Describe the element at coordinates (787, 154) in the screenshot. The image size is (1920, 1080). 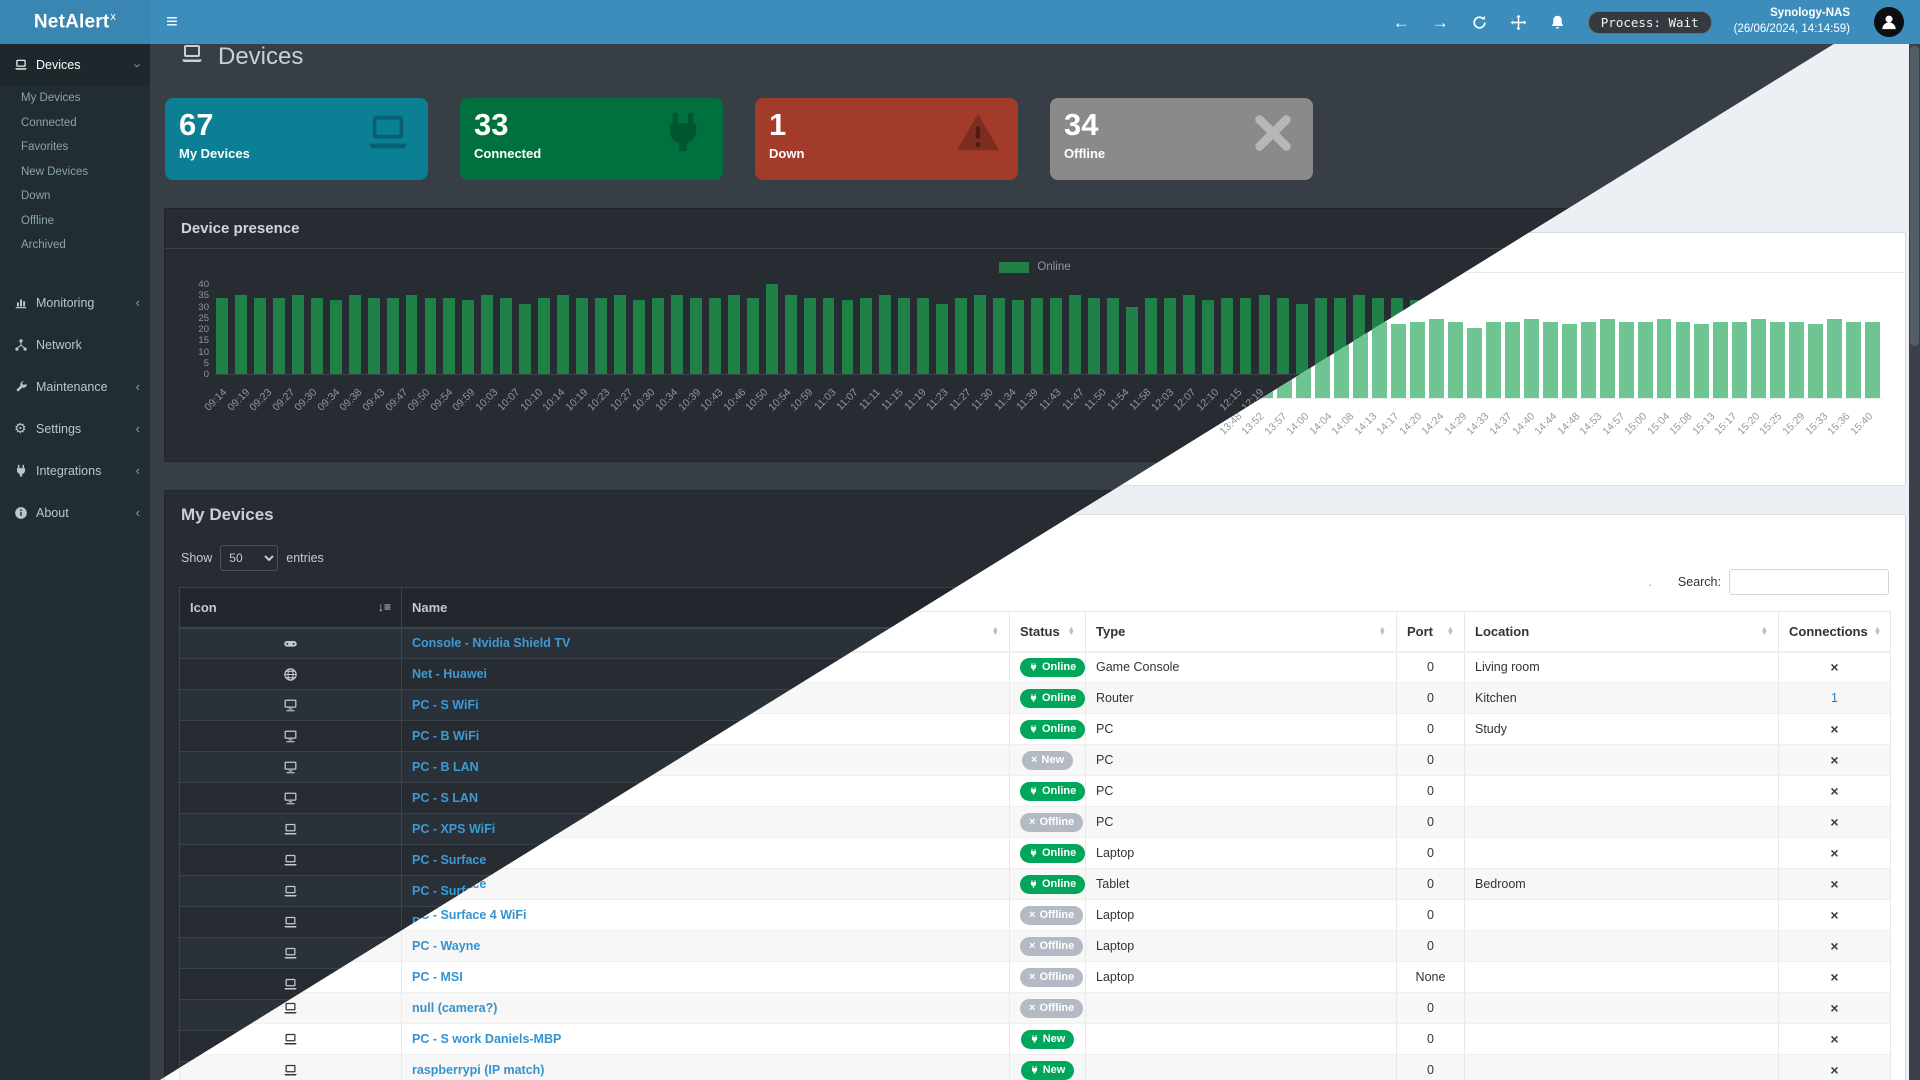
I see `card-label: Down` at that location.